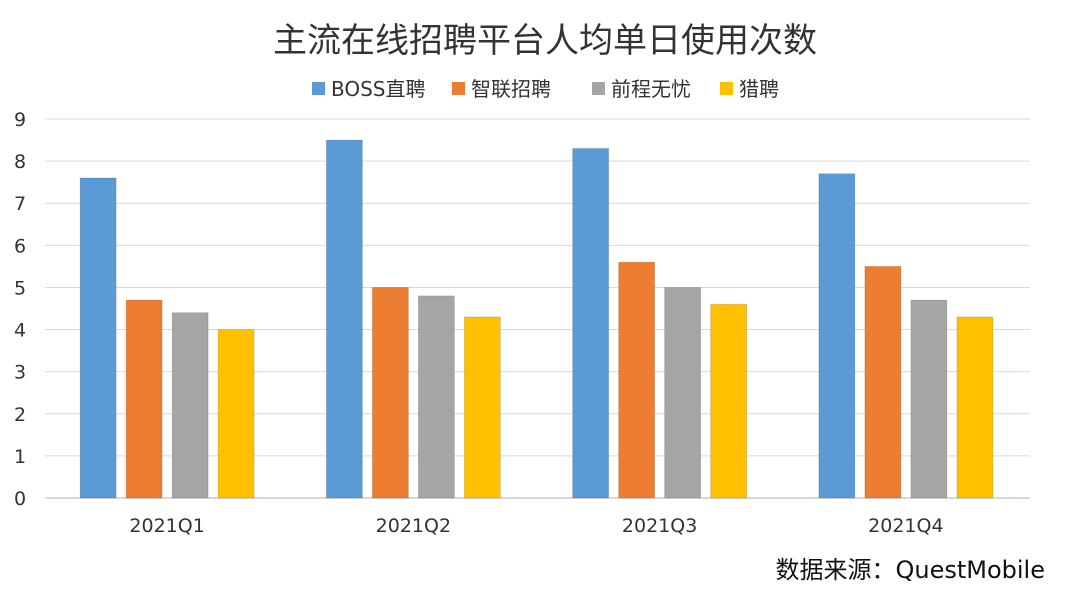 This screenshot has width=1082, height=594. What do you see at coordinates (759, 89) in the screenshot?
I see `legend-label: 猎聘` at bounding box center [759, 89].